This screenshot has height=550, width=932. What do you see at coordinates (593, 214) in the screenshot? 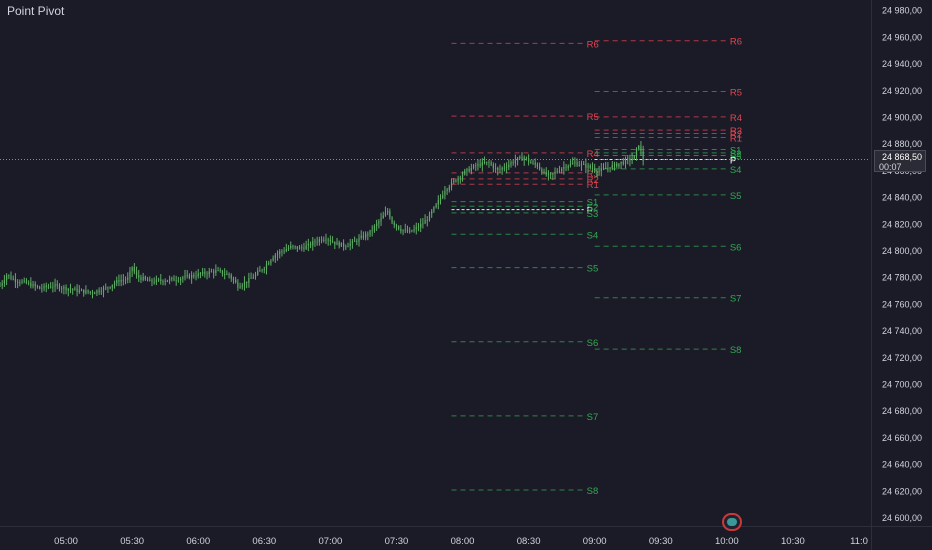
I see `pivot-label-s3: S3` at bounding box center [593, 214].